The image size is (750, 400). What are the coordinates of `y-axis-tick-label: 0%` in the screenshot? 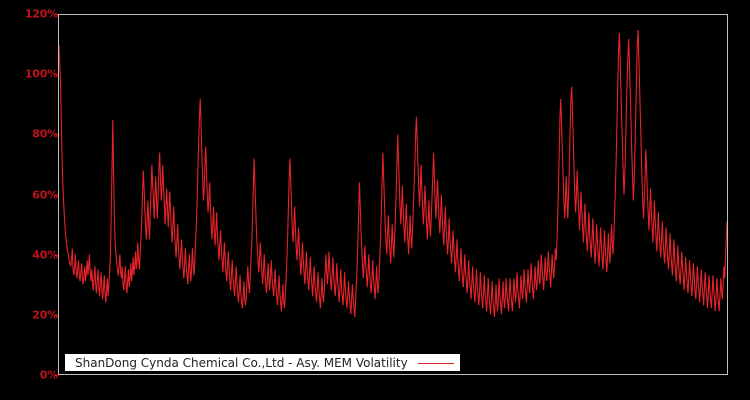 It's located at (48, 375).